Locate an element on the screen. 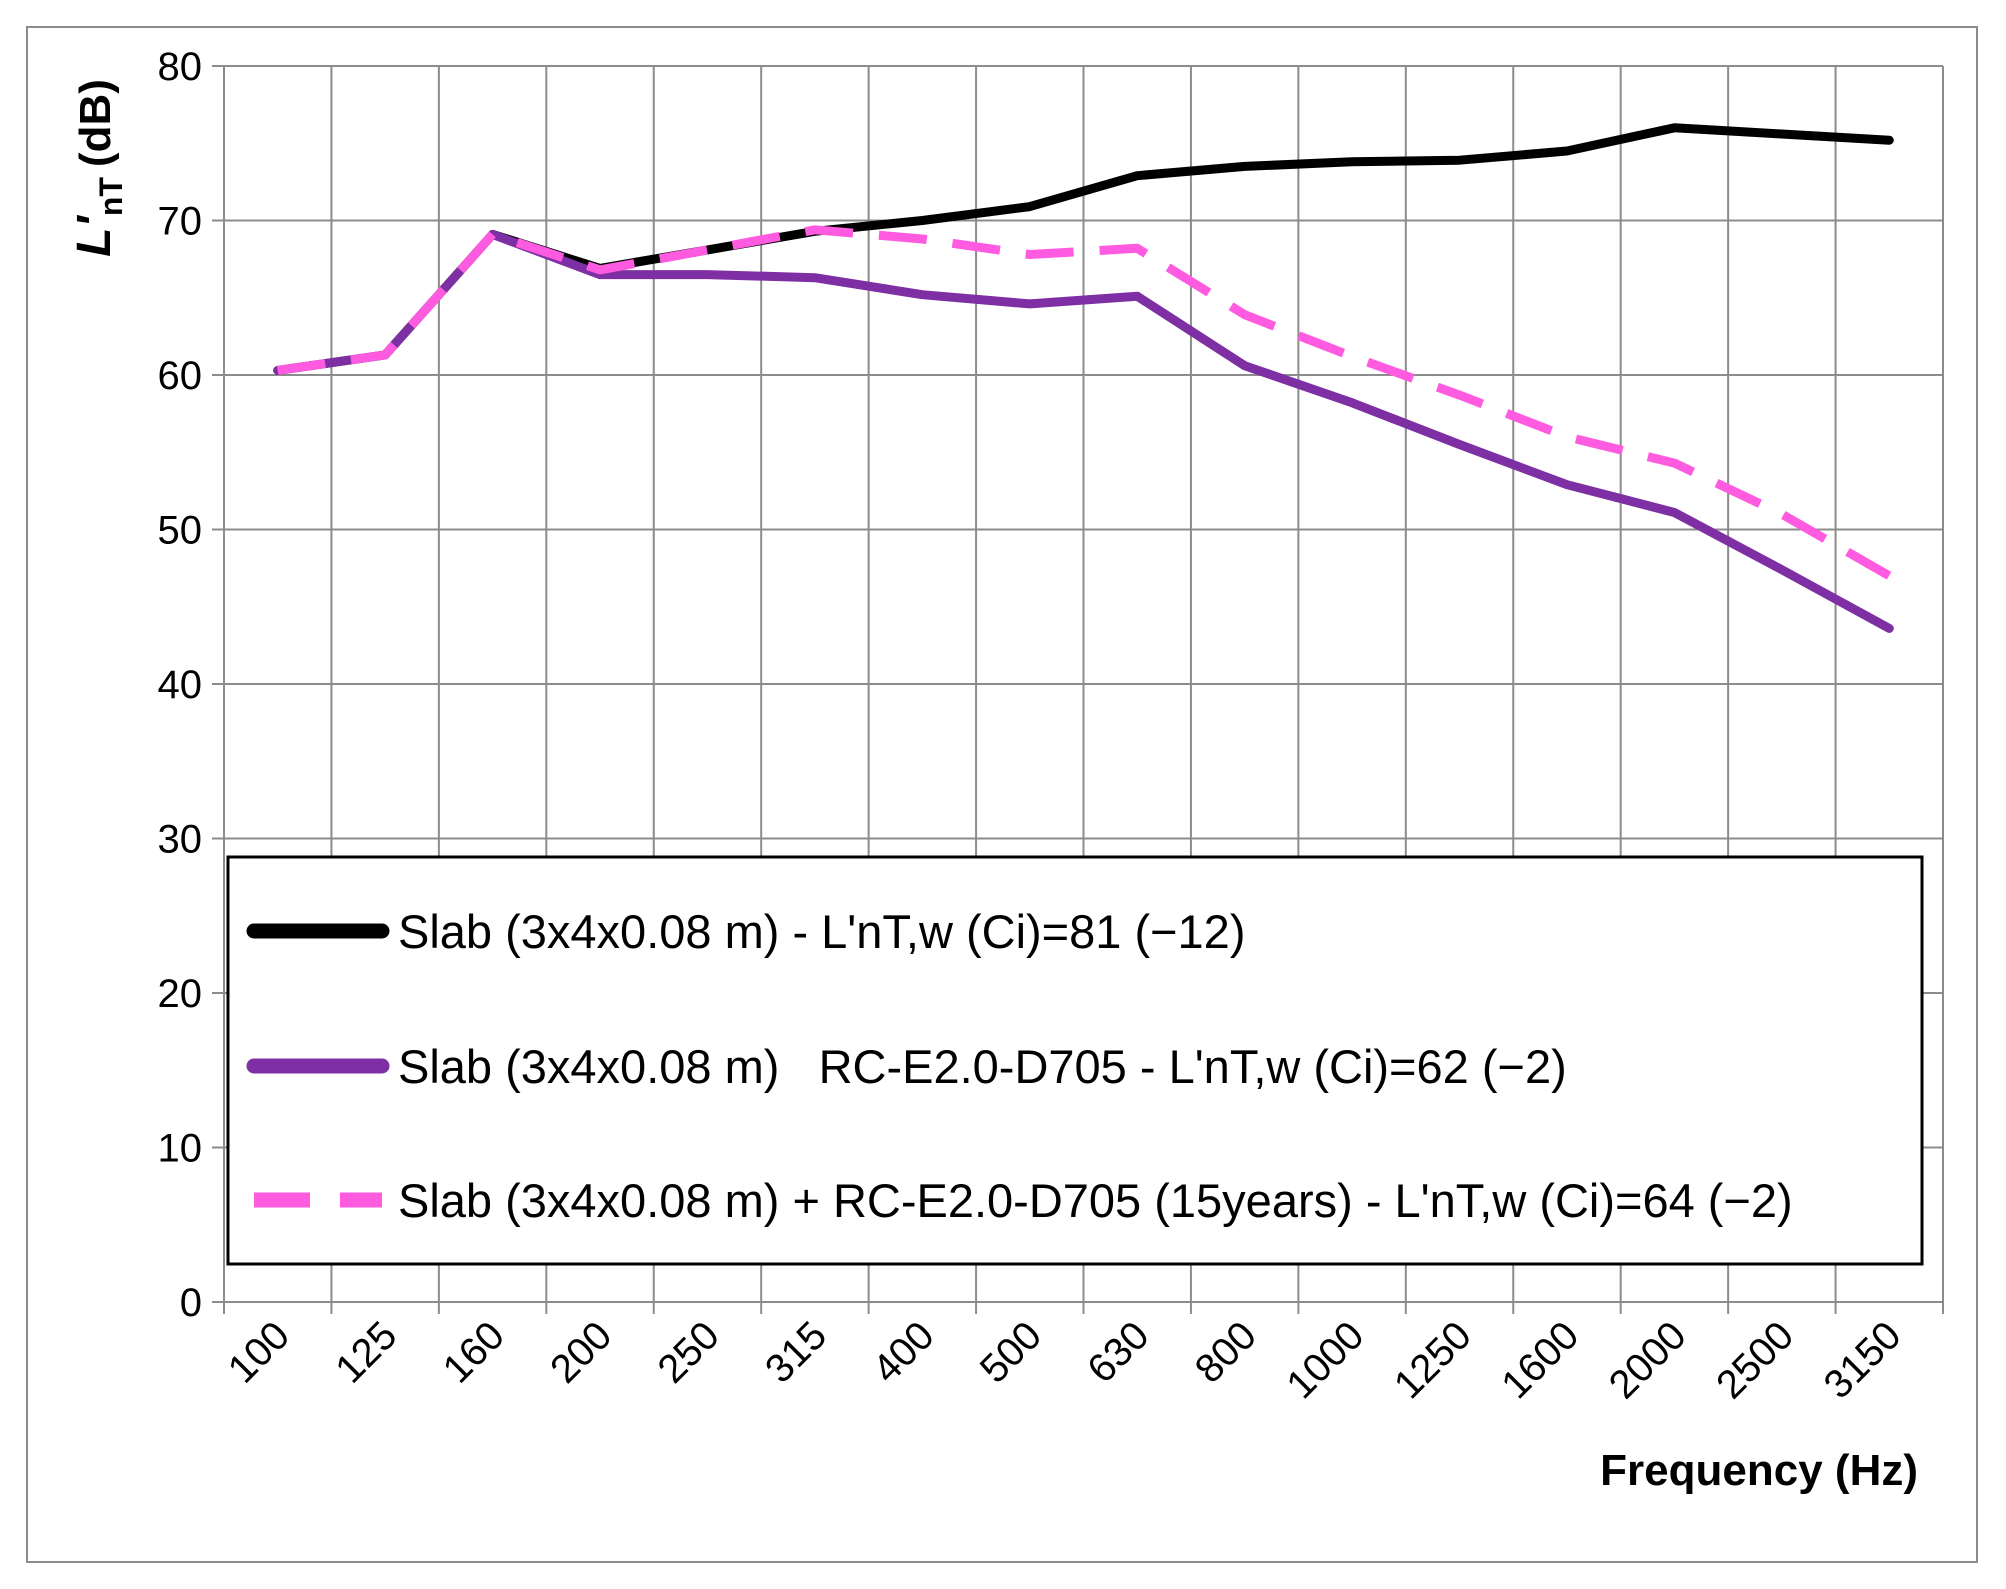 The height and width of the screenshot is (1589, 2006). x-tick-label-1000: 1000 is located at coordinates (1325, 1360).